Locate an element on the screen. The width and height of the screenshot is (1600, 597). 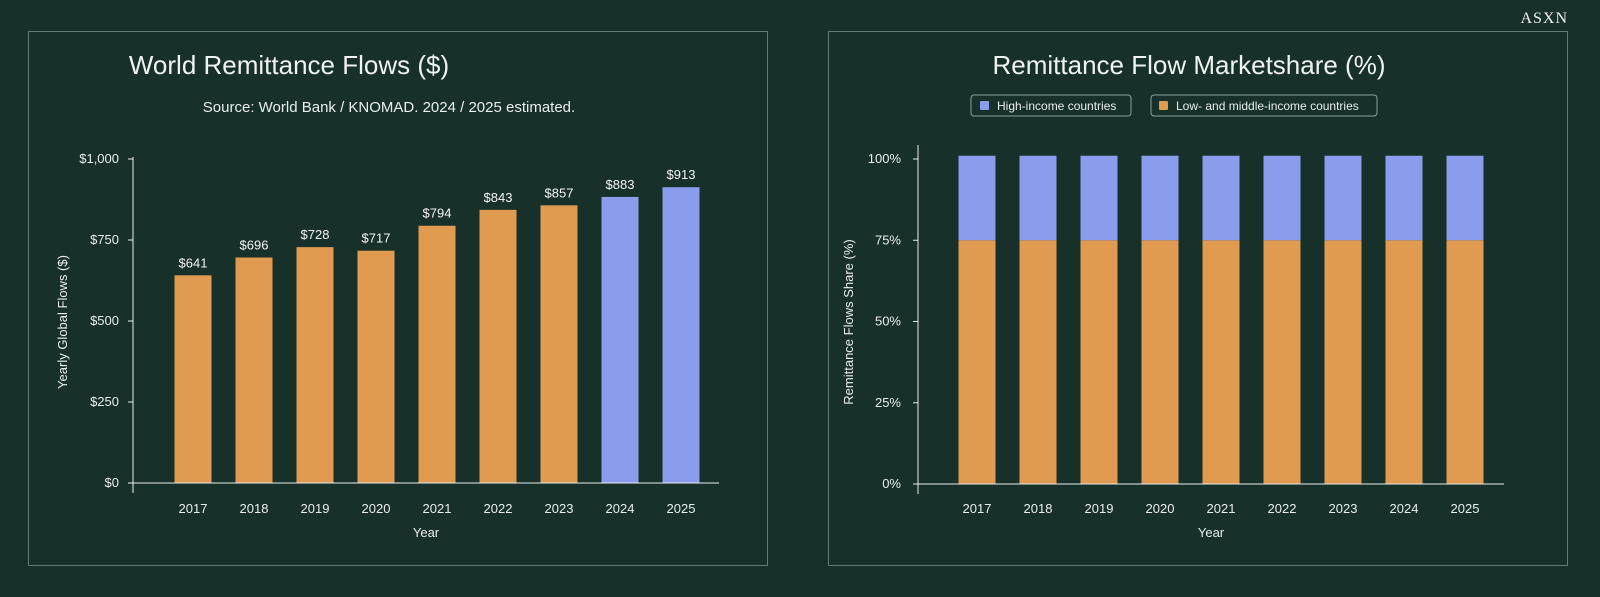
bar-2022-low-and-middle-income-countries is located at coordinates (1282, 362).